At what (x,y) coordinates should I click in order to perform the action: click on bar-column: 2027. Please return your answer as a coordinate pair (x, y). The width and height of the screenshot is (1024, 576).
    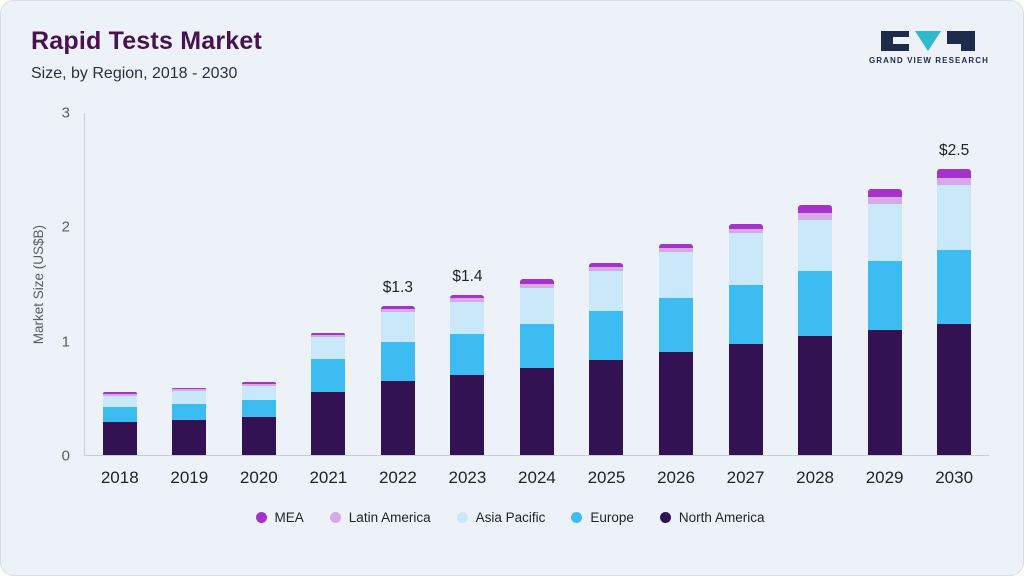
    Looking at the image, I should click on (746, 300).